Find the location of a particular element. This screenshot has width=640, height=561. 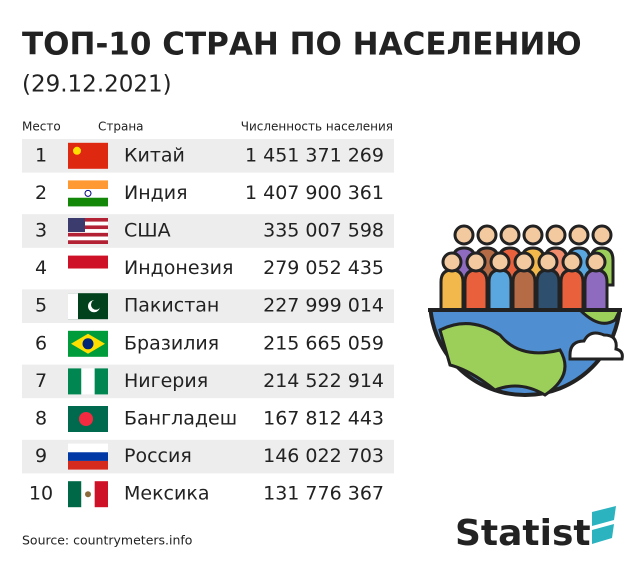

rank: 8 is located at coordinates (41, 419).